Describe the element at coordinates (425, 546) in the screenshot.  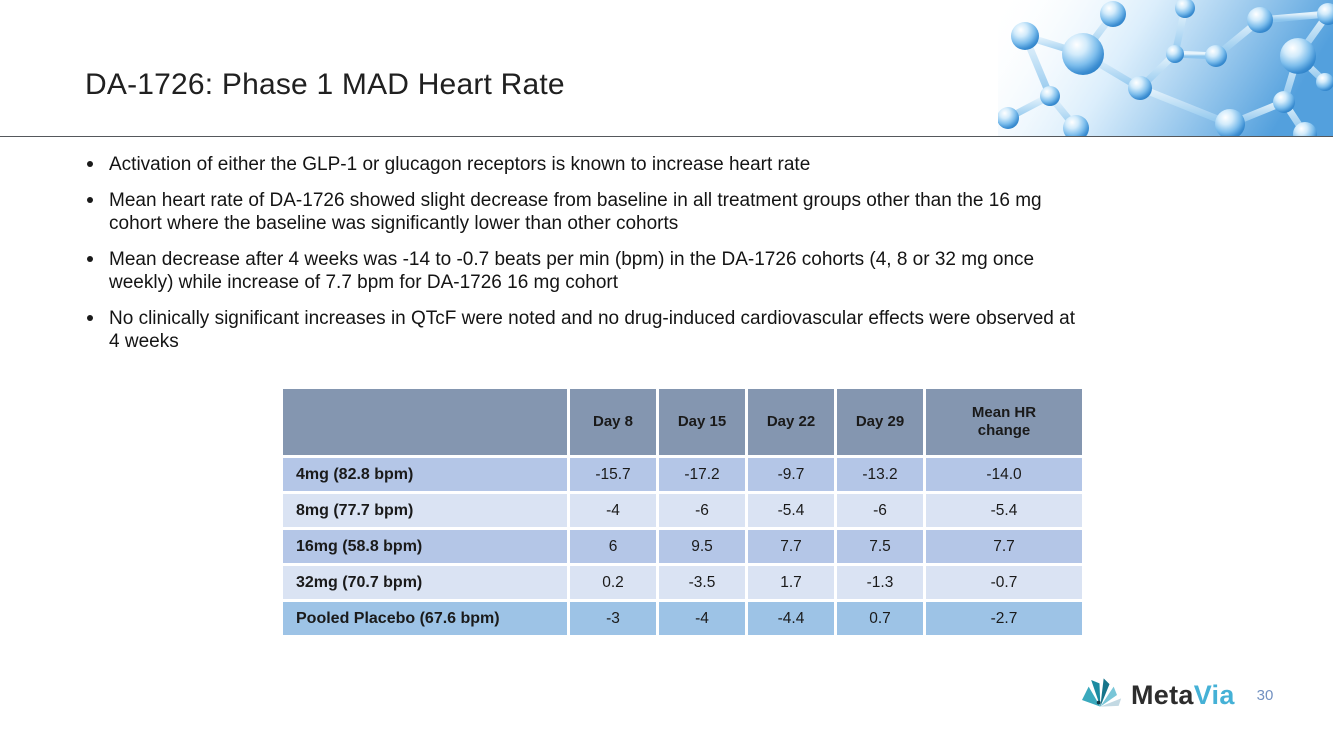
I see `row-label: 16mg (58.8 bpm)` at that location.